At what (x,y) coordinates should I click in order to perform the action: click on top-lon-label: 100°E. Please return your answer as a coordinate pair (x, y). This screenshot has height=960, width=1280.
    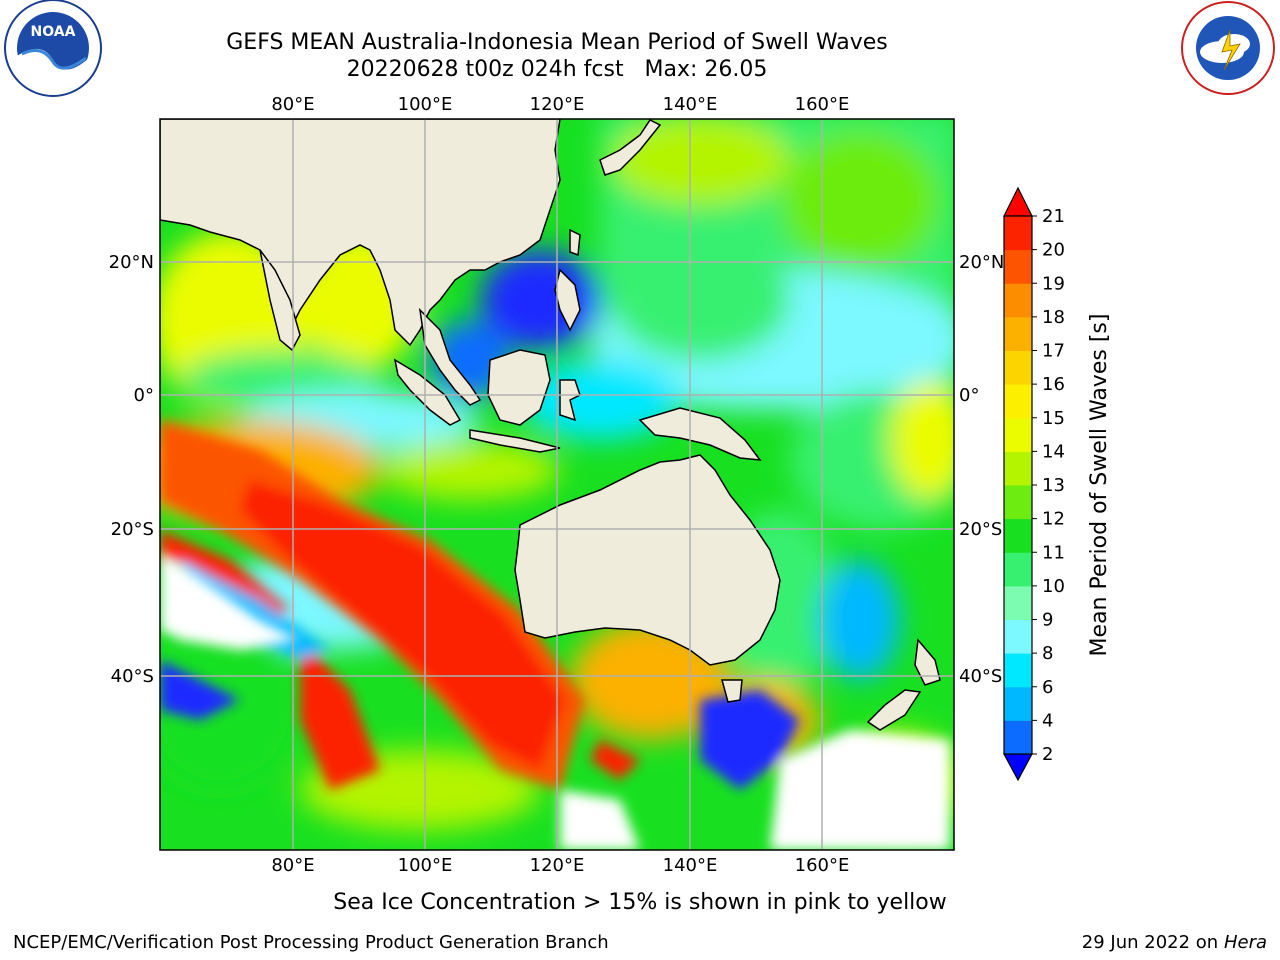
    Looking at the image, I should click on (425, 104).